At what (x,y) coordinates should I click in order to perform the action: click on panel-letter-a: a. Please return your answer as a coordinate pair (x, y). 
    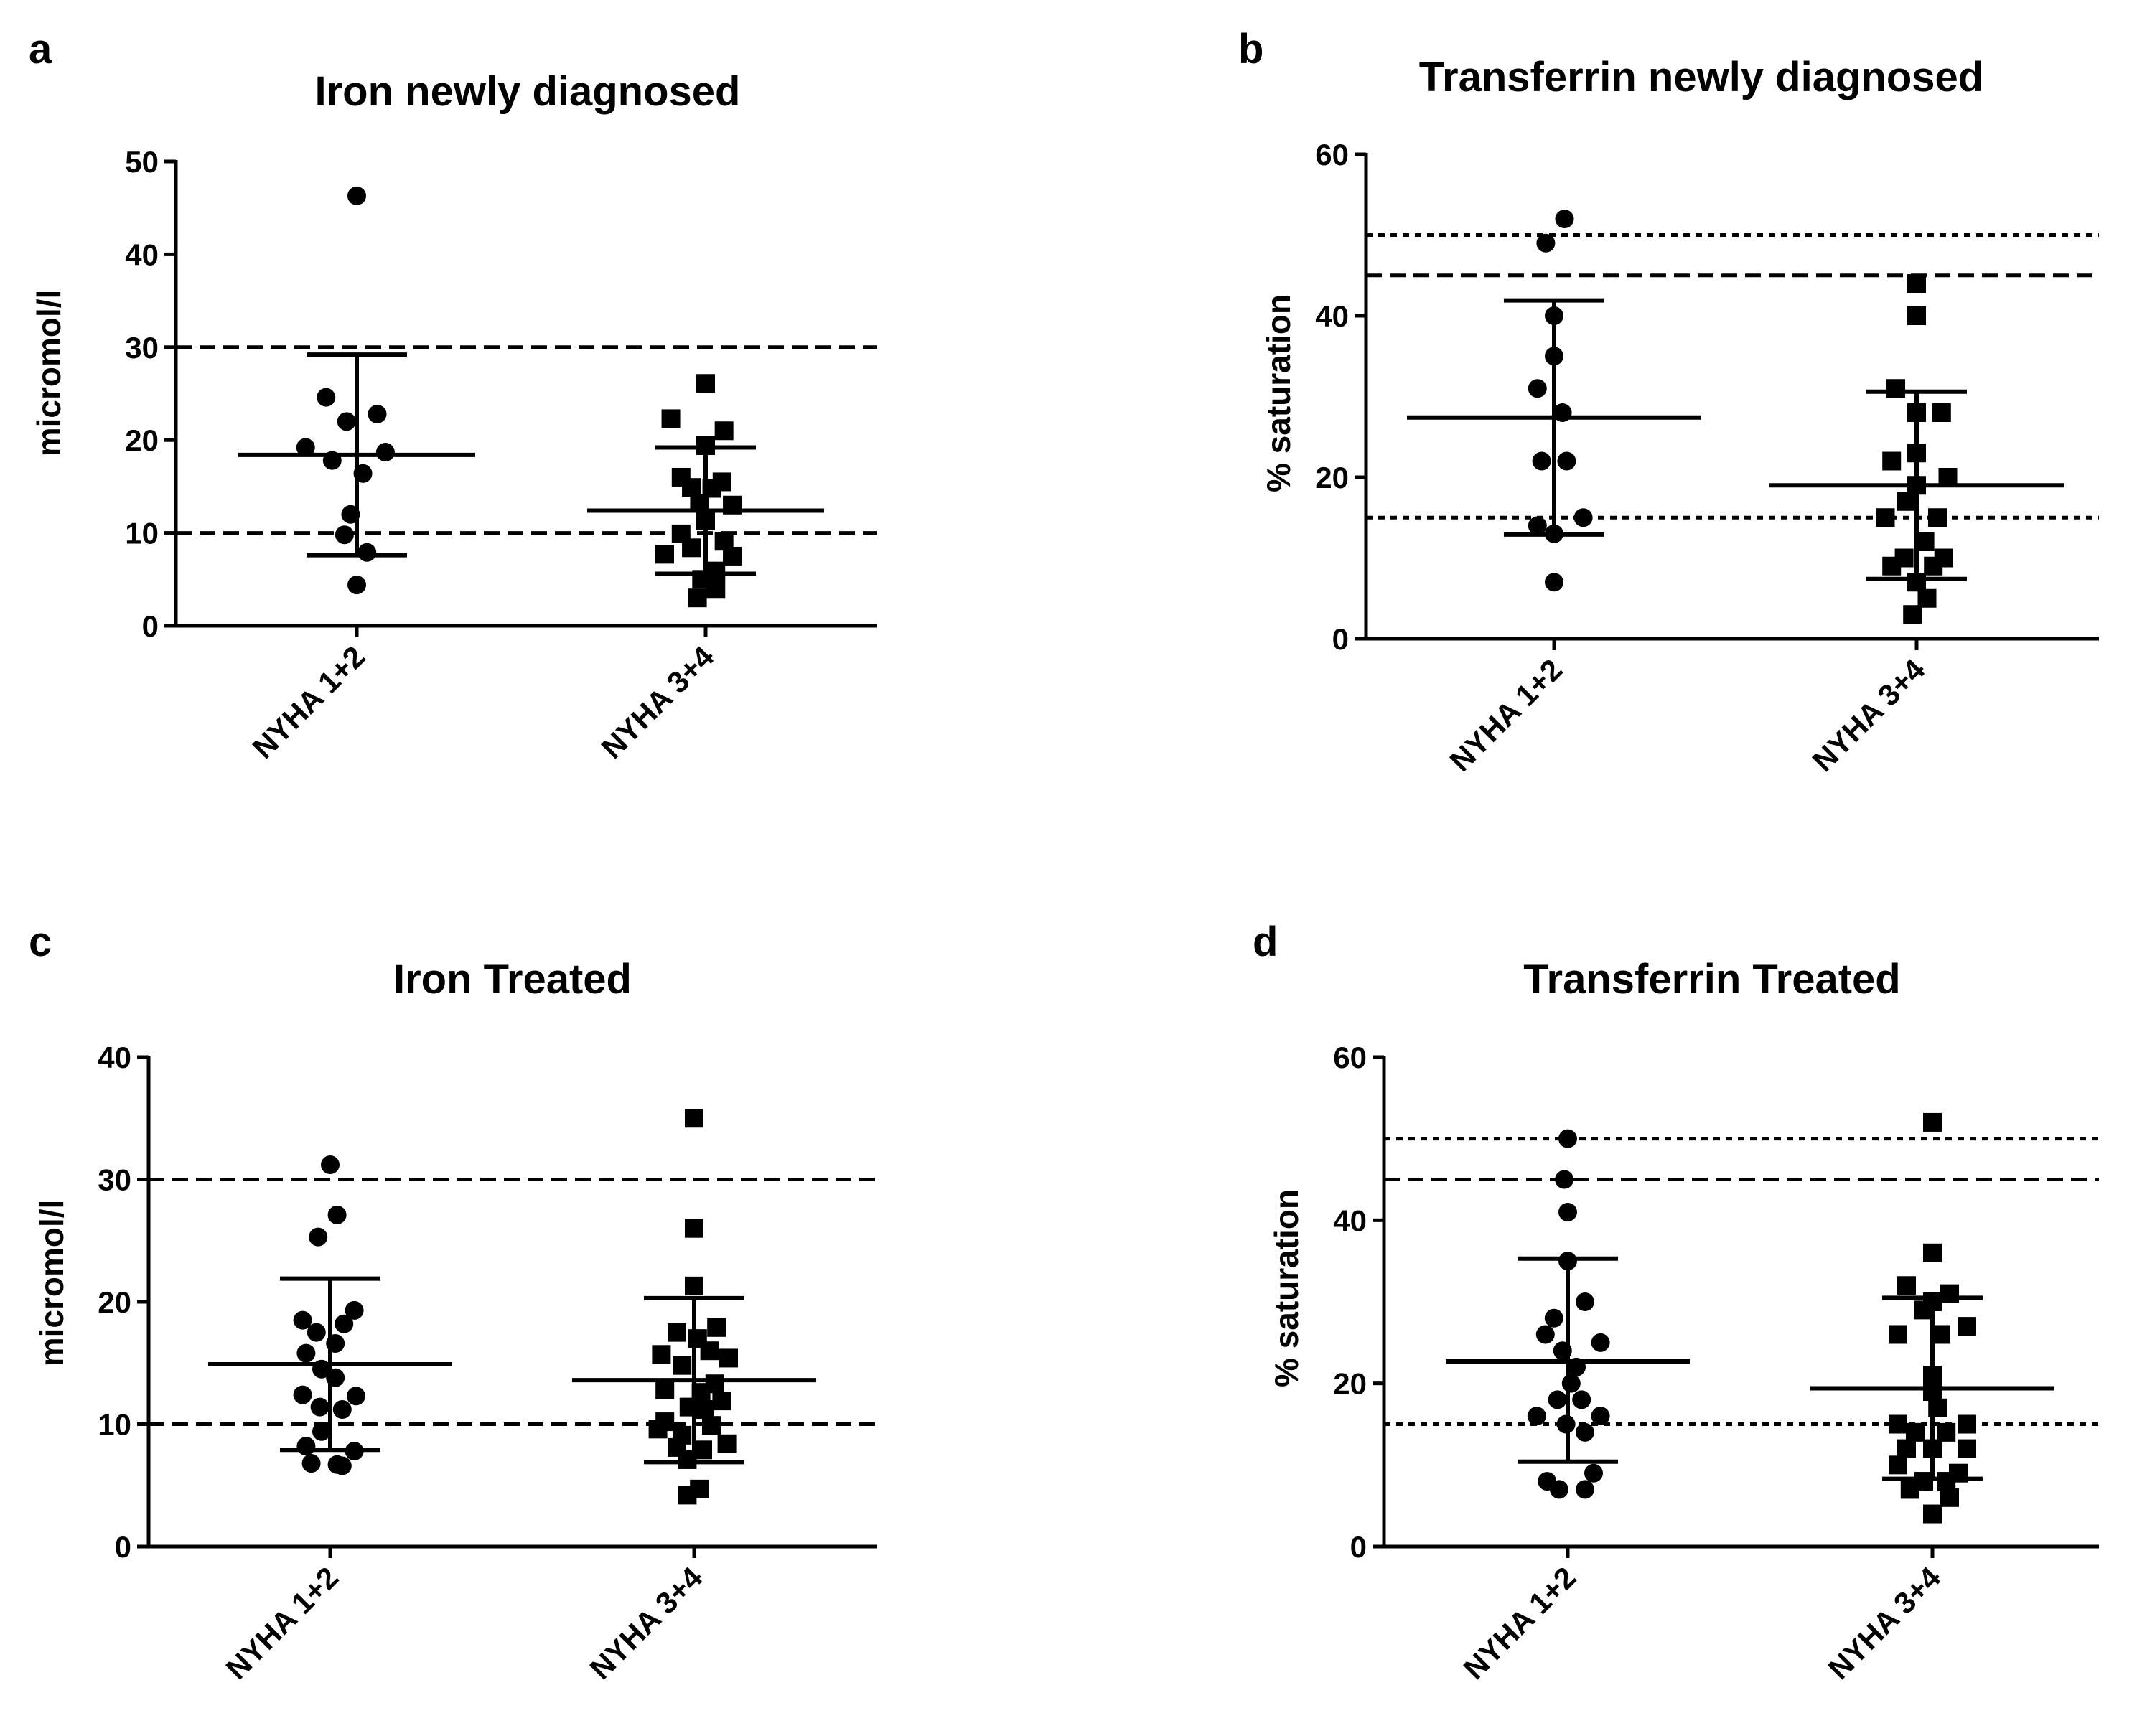
    Looking at the image, I should click on (40, 49).